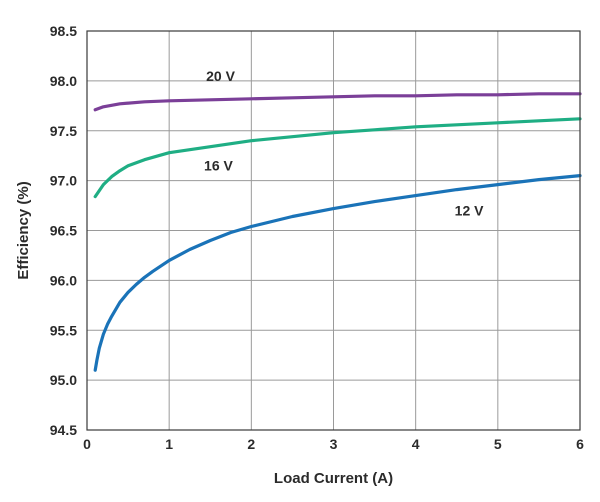 Image resolution: width=600 pixels, height=502 pixels. Describe the element at coordinates (333, 478) in the screenshot. I see `x-axis-title: Load Current (A)` at that location.